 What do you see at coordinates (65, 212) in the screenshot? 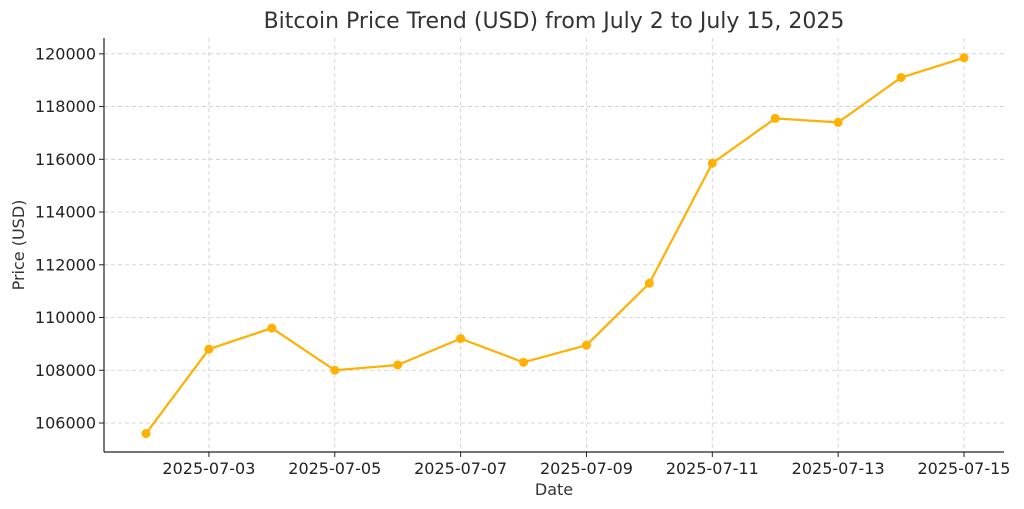
I see `y-tick-label: 114000` at bounding box center [65, 212].